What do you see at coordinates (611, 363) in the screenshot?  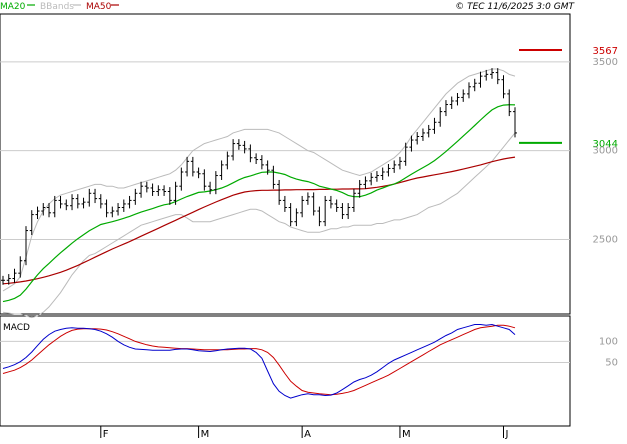 I see `macd-y-tick-label: 50` at bounding box center [611, 363].